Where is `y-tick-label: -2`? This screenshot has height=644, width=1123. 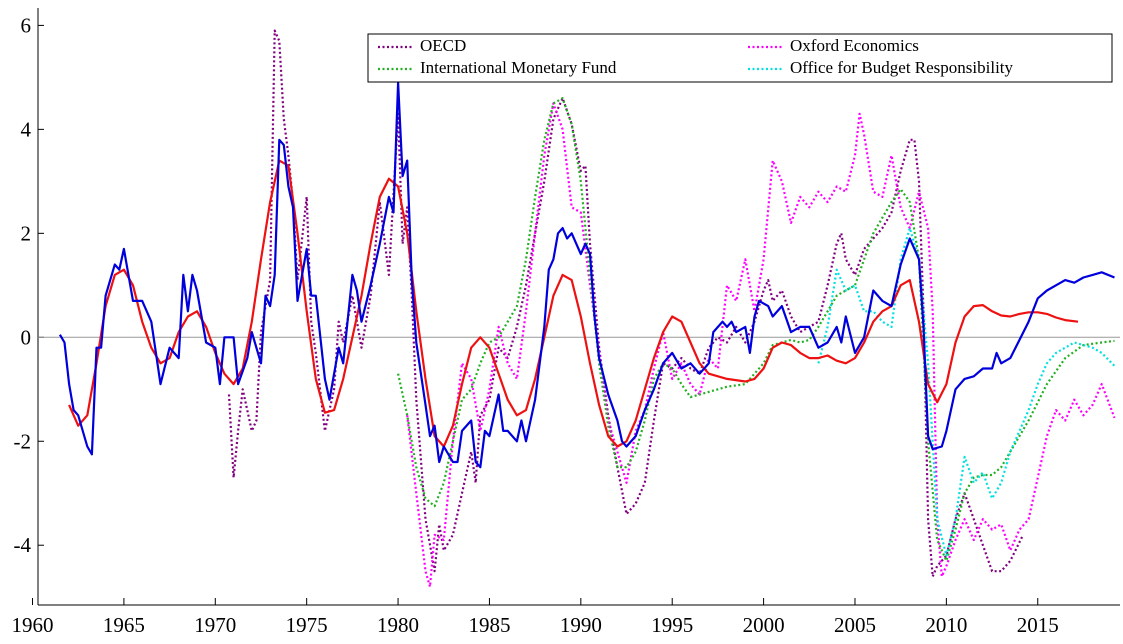
y-tick-label: -2 is located at coordinates (23, 441).